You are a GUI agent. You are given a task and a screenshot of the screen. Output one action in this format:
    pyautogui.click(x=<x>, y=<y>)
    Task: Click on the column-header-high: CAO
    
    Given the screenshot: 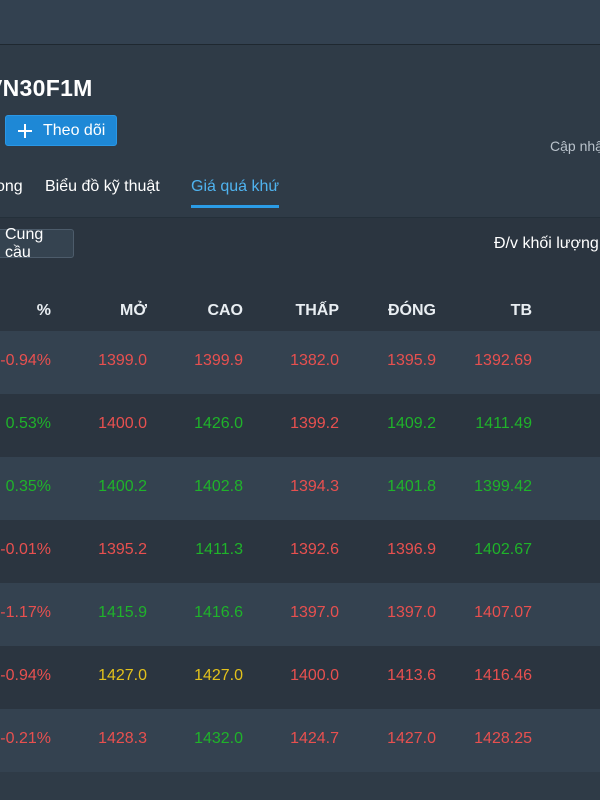 What is the action you would take?
    pyautogui.click(x=225, y=310)
    